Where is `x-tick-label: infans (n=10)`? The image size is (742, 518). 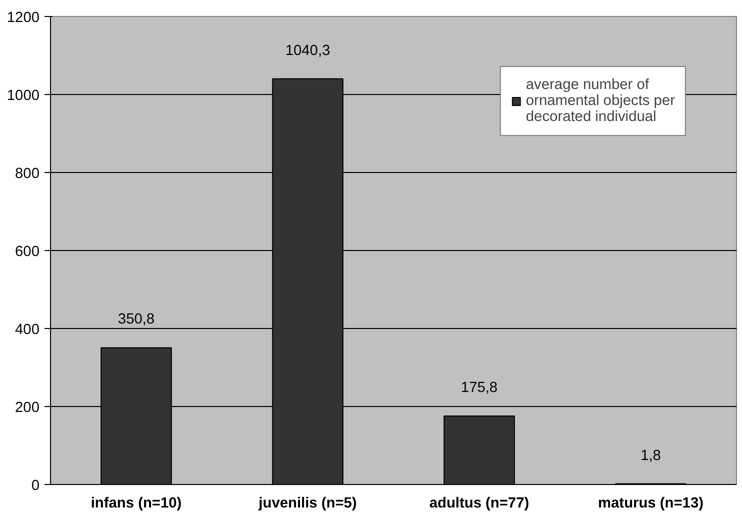
x-tick-label: infans (n=10) is located at coordinates (136, 504).